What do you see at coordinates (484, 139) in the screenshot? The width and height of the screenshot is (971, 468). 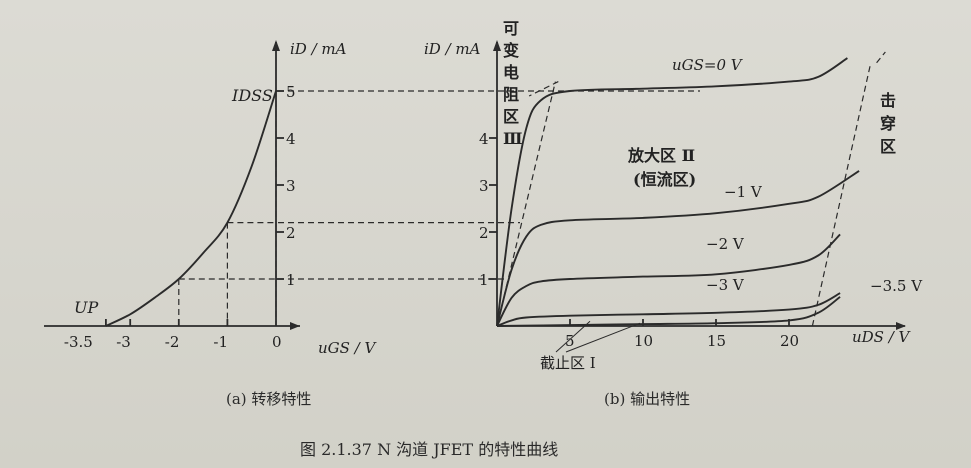 I see `y-tick-label-b: 4` at bounding box center [484, 139].